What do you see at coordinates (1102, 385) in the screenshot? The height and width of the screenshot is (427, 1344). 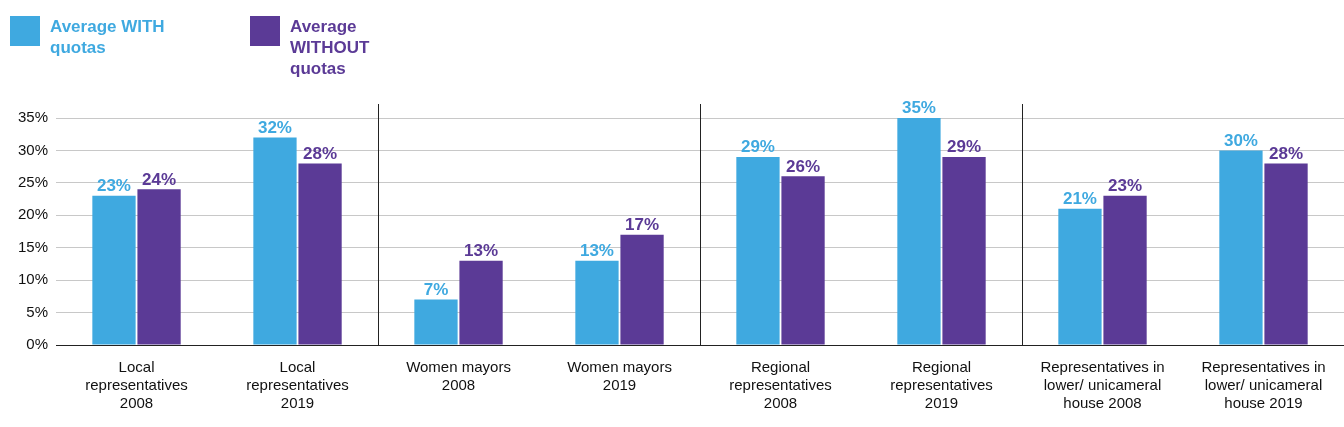 I see `x-tick-label: Representatives in lower/ unicameral house 2008` at bounding box center [1102, 385].